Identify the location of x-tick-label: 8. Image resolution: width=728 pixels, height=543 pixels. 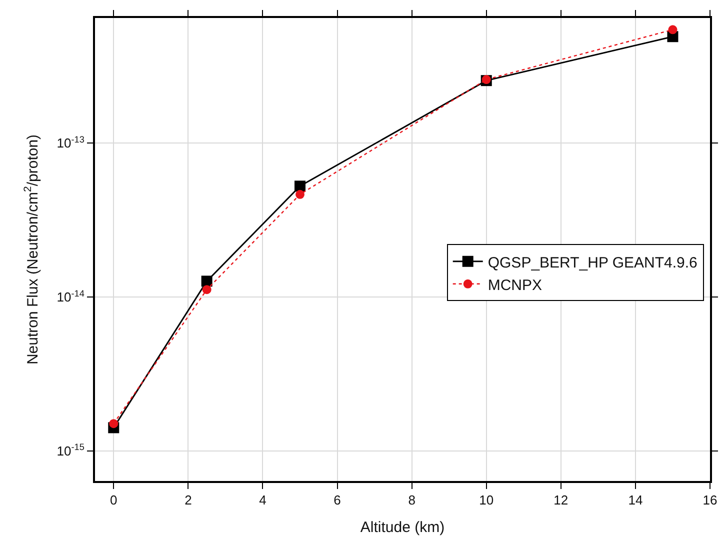
(412, 500).